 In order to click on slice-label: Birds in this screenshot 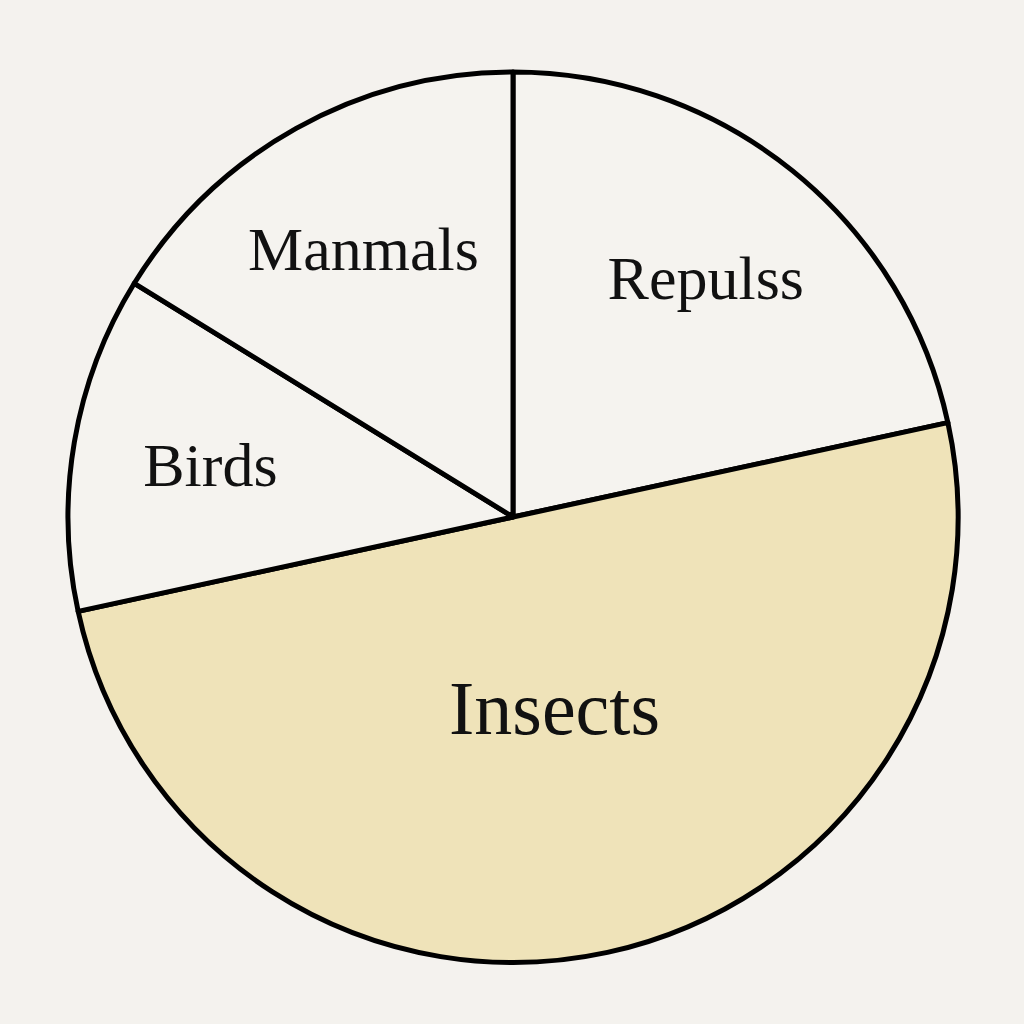, I will do `click(210, 465)`.